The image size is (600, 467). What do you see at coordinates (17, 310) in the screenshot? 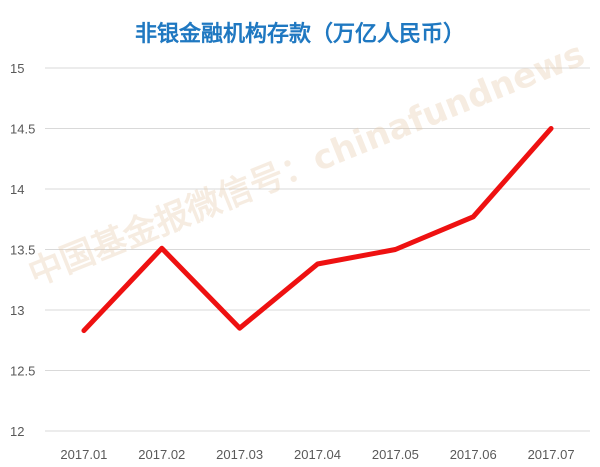
I see `y-tick-label: 13` at bounding box center [17, 310].